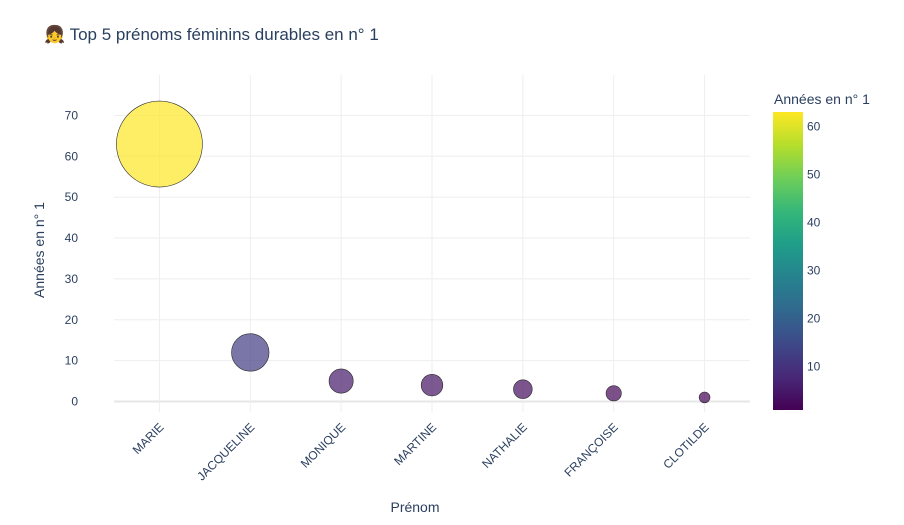 The width and height of the screenshot is (904, 525). I want to click on x-tick-label: MONIQUE, so click(323, 445).